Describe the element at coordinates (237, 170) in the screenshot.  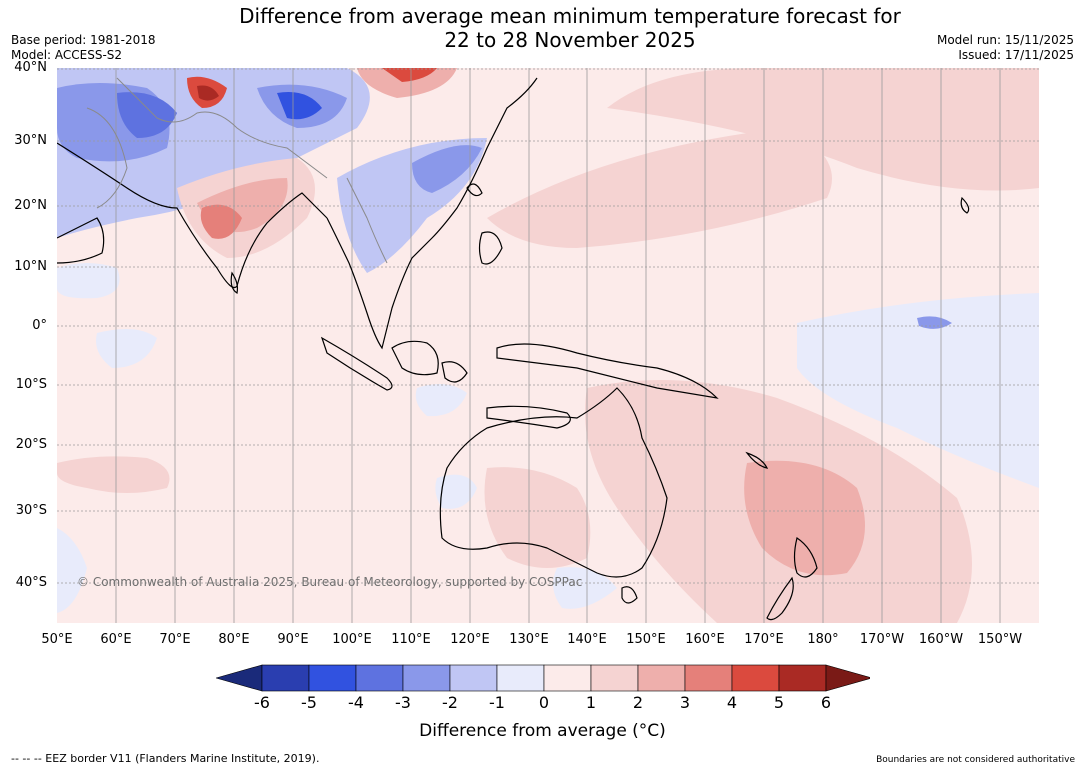
I see `country-borders` at that location.